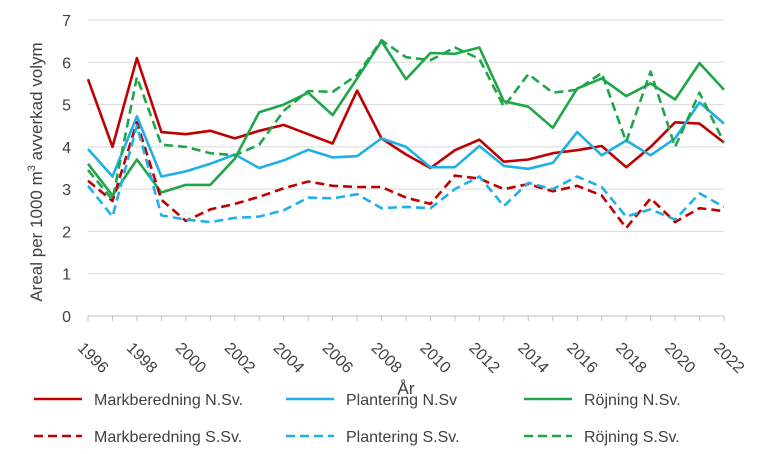  What do you see at coordinates (337, 358) in the screenshot?
I see `x-tick-label-2006: 2006` at bounding box center [337, 358].